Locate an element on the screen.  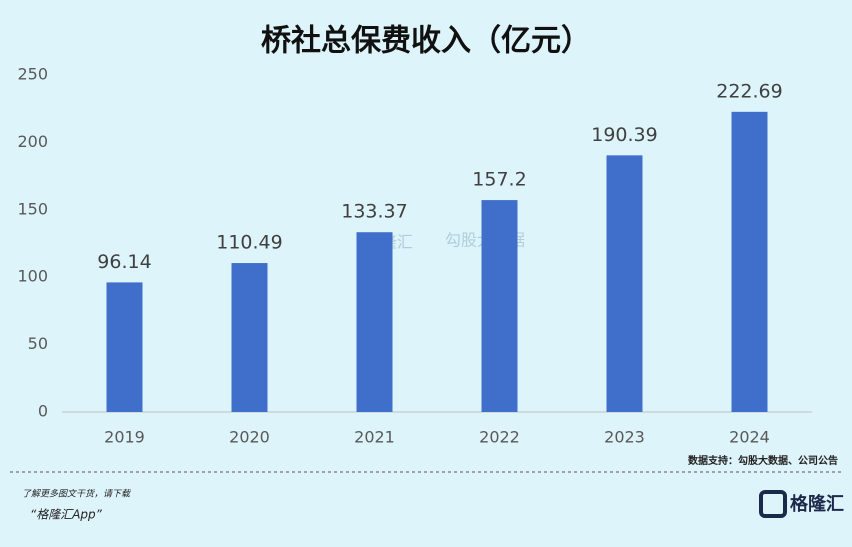
x-tick-label: 2022 is located at coordinates (499, 437).